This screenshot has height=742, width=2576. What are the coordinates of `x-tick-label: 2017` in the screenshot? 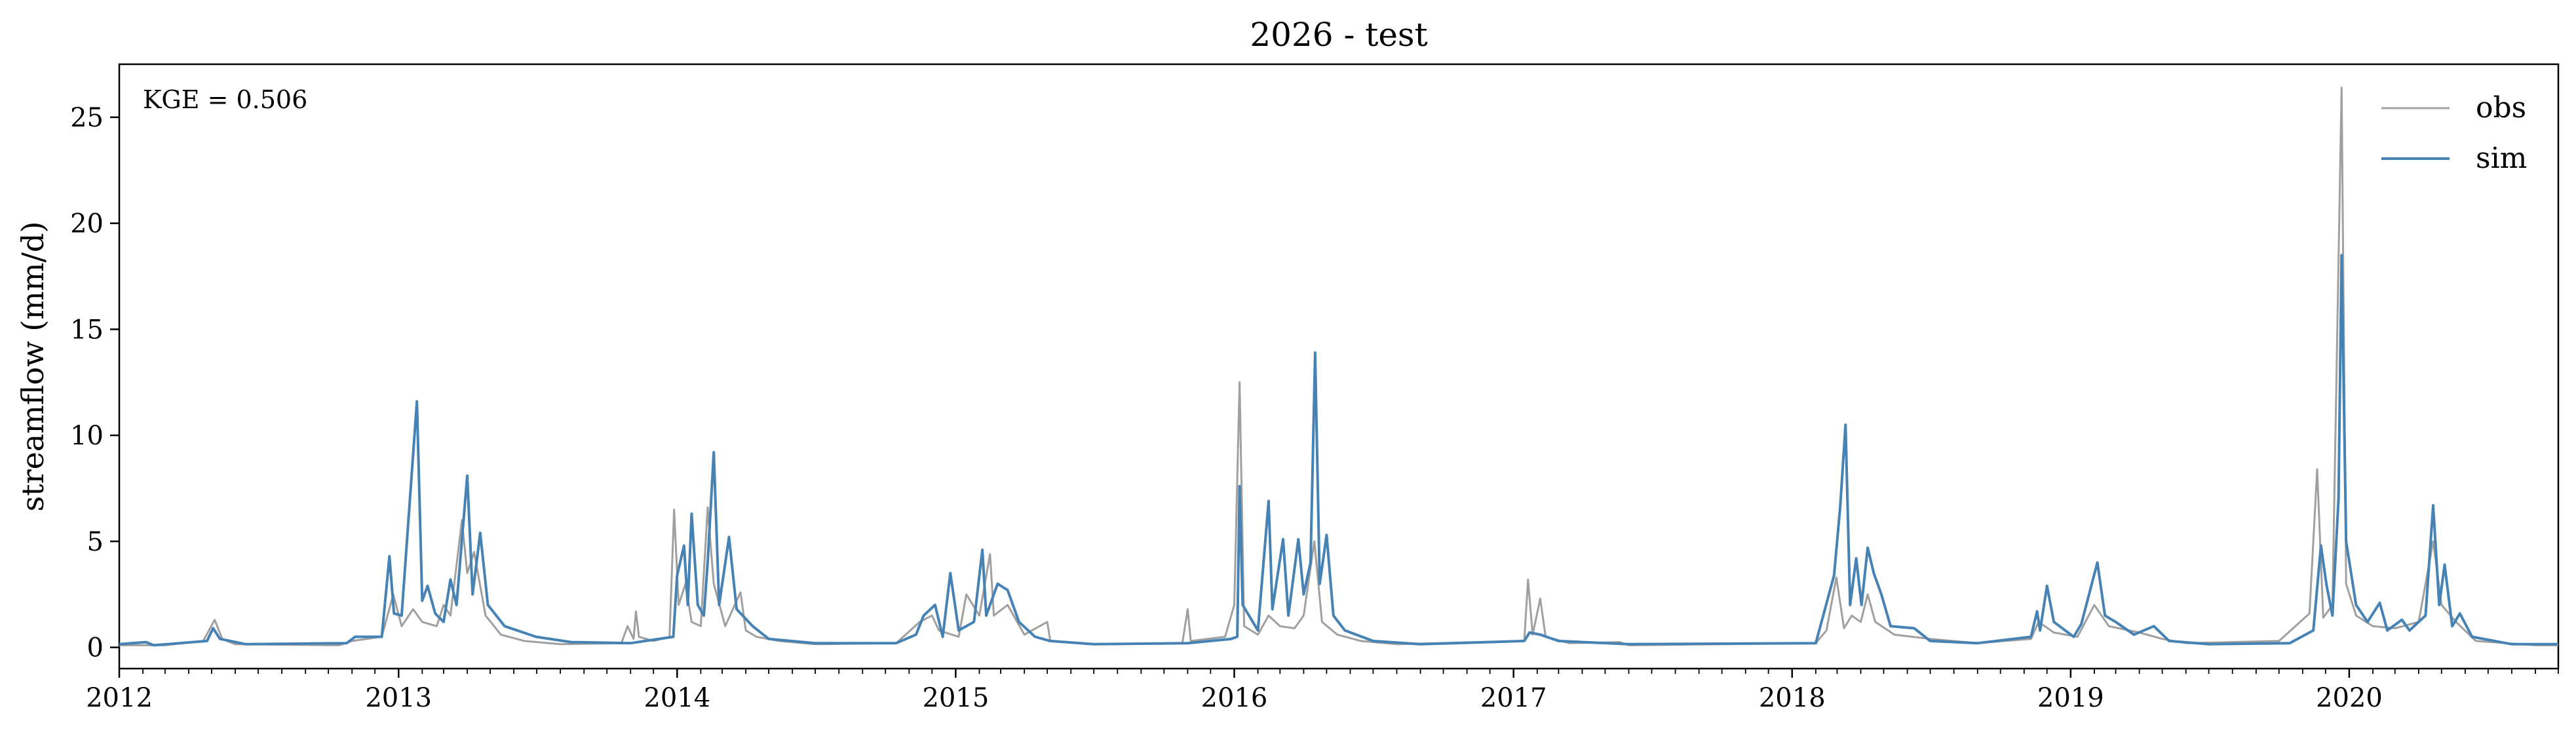 It's located at (1513, 698).